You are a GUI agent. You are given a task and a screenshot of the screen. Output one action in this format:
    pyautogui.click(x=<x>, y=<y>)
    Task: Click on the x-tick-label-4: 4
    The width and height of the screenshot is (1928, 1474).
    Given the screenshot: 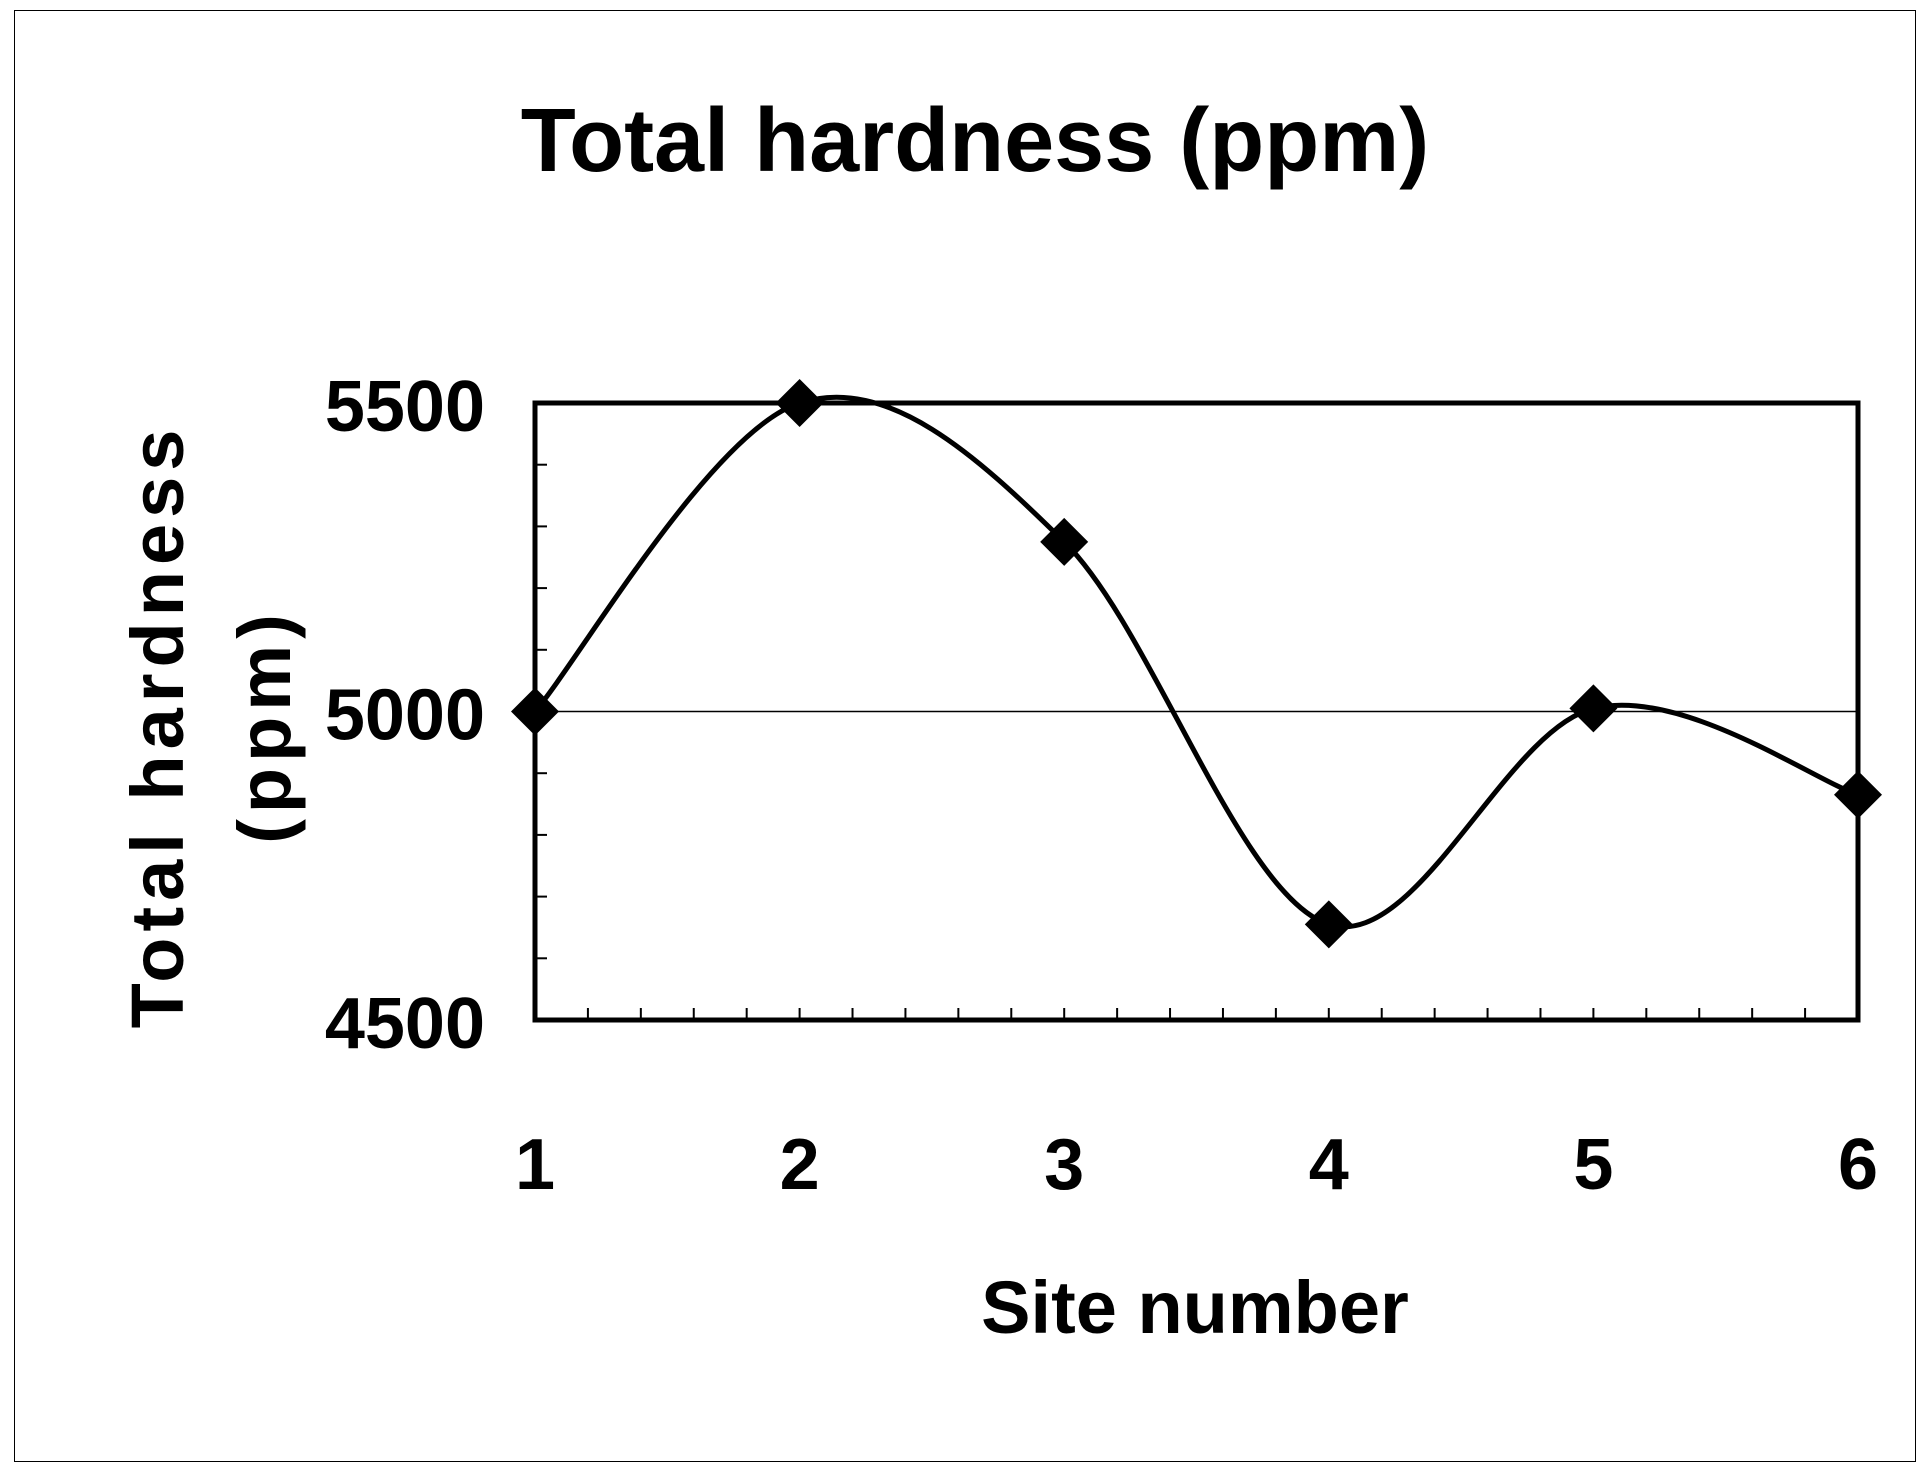 What is the action you would take?
    pyautogui.click(x=1329, y=1165)
    